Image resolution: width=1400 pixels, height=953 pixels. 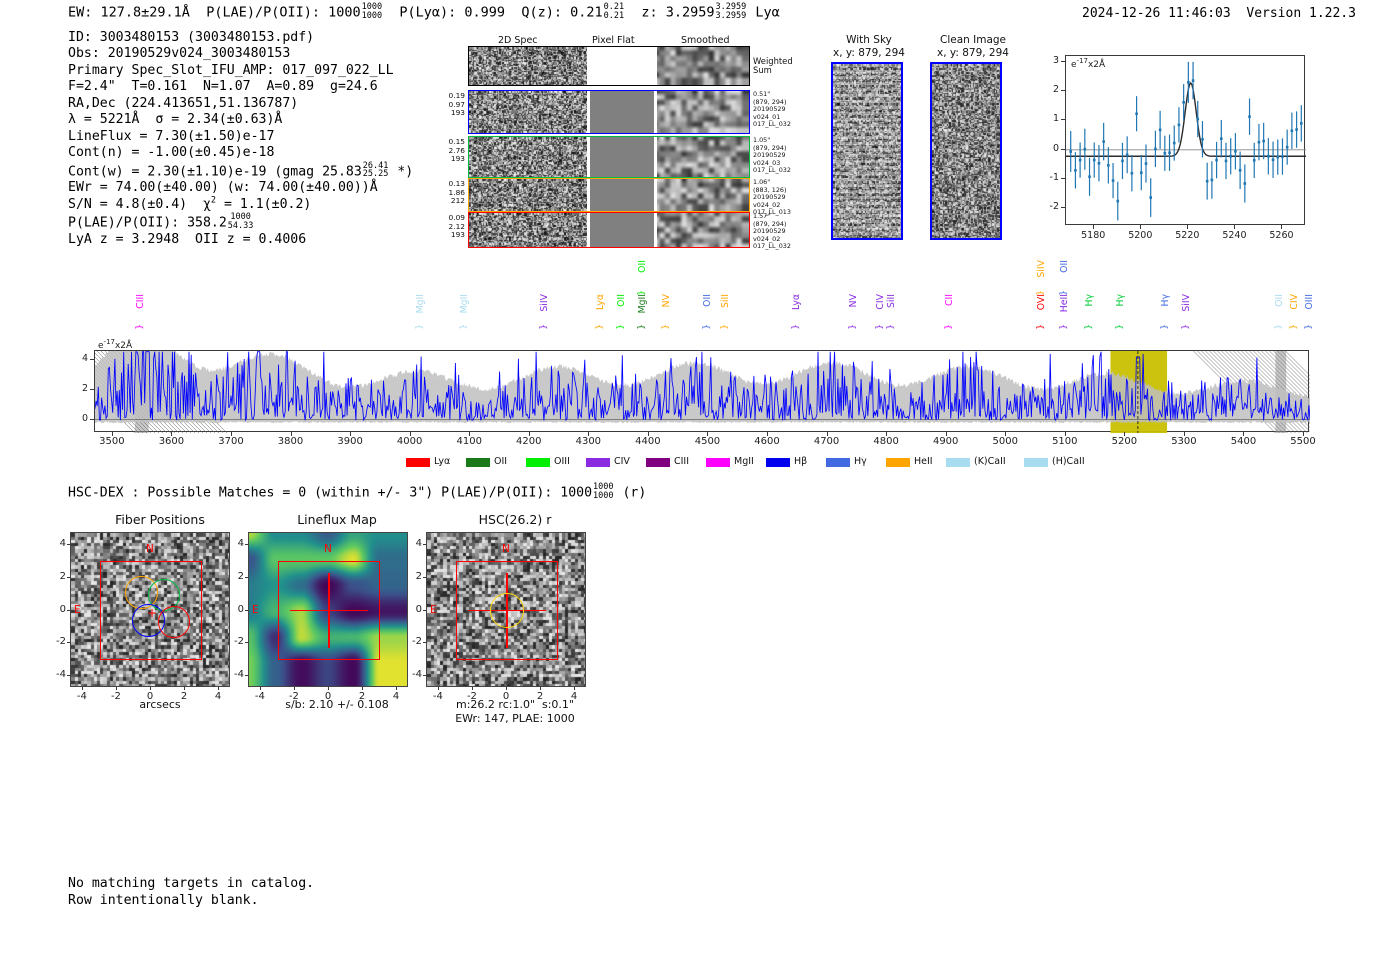 I want to click on info-line-lineflux: LineFlux = 7.30(±1.50)e-17, so click(x=171, y=136).